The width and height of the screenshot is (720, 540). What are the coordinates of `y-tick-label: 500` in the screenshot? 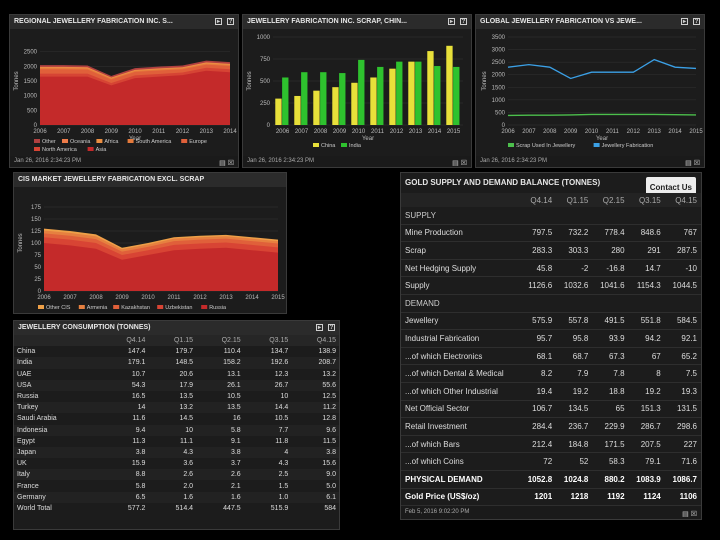 It's located at (265, 82).